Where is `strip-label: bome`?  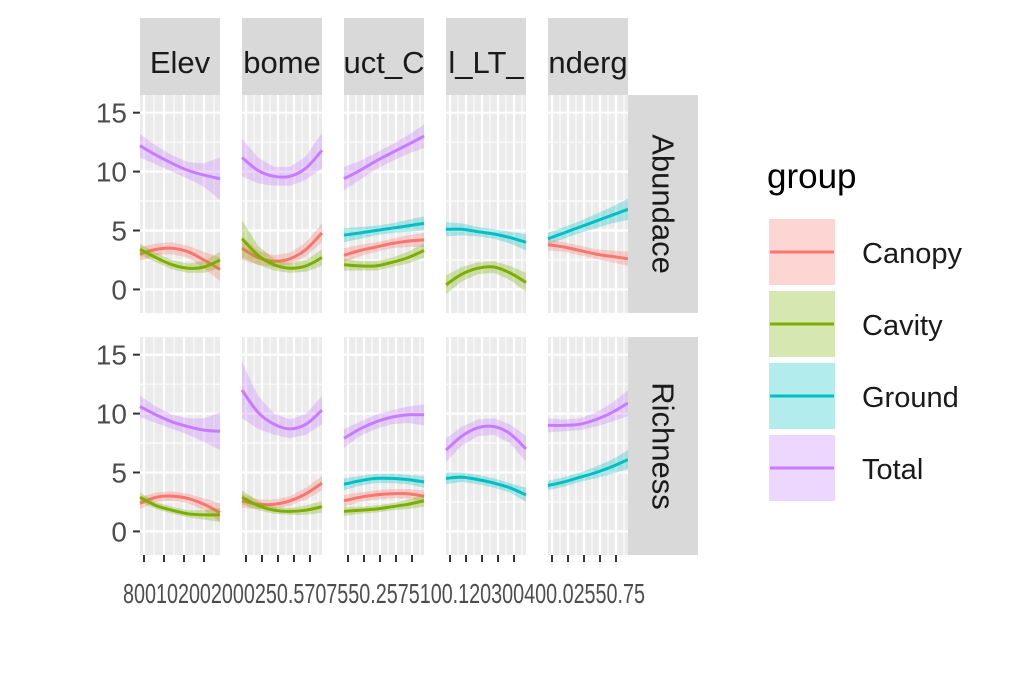
strip-label: bome is located at coordinates (282, 62).